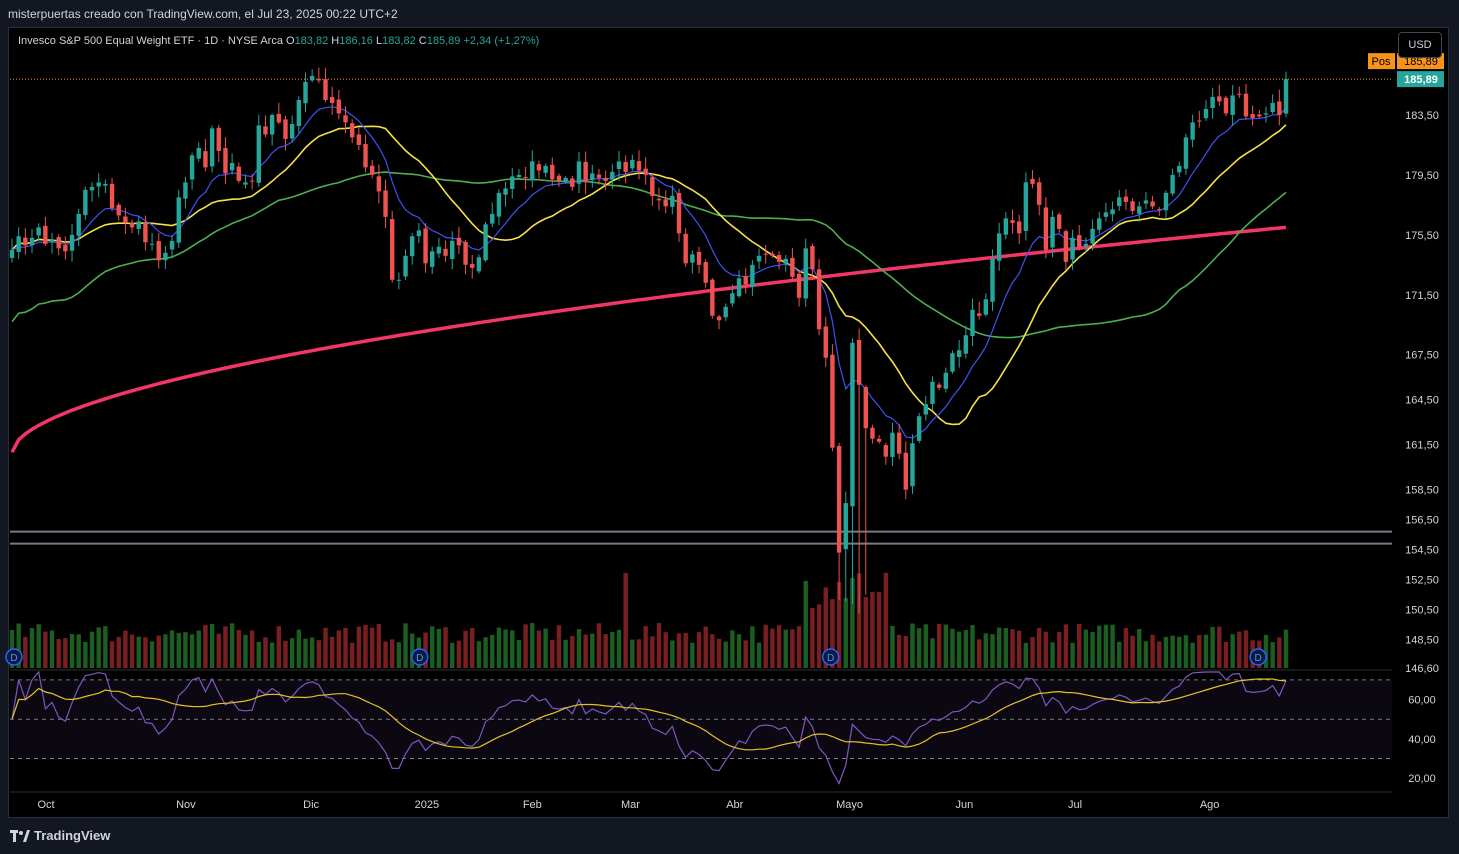  I want to click on rsi-pane, so click(701, 727).